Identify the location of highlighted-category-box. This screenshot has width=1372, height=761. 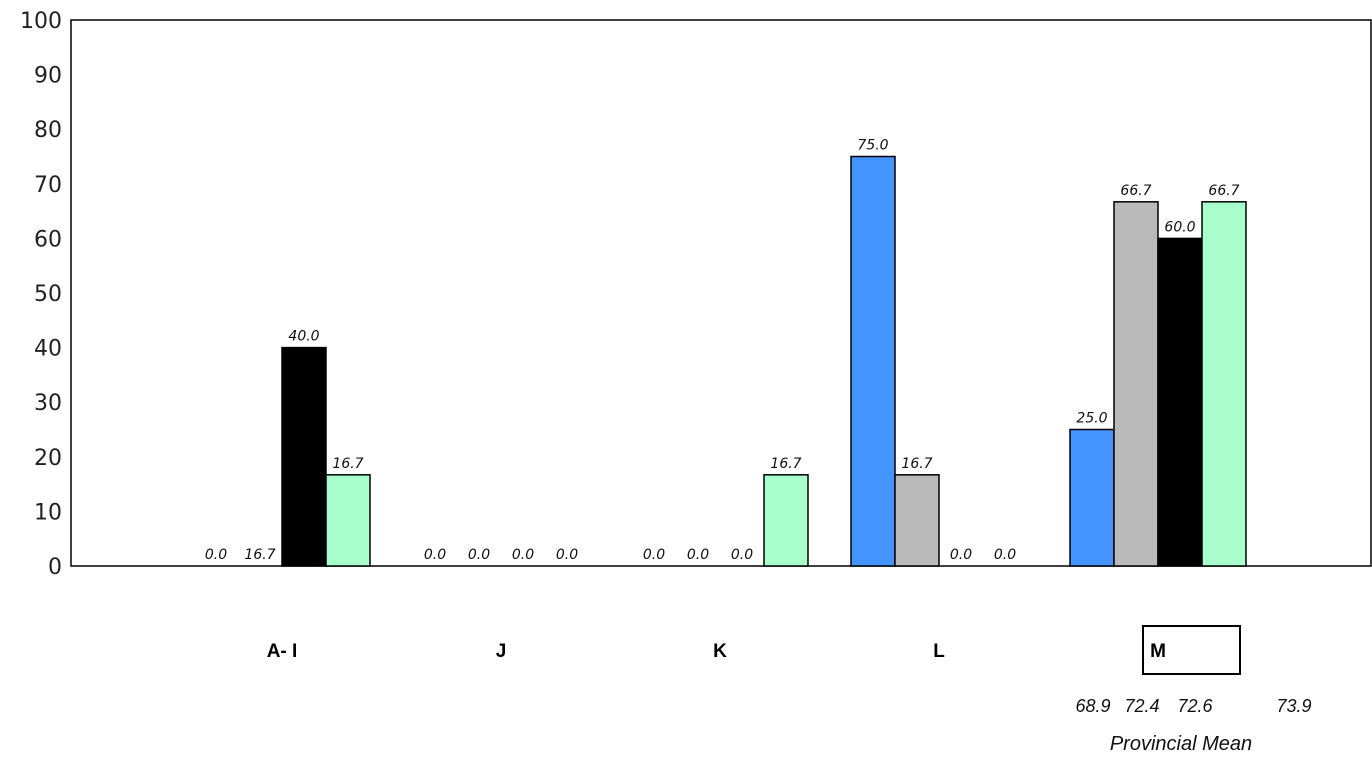
(1191, 650).